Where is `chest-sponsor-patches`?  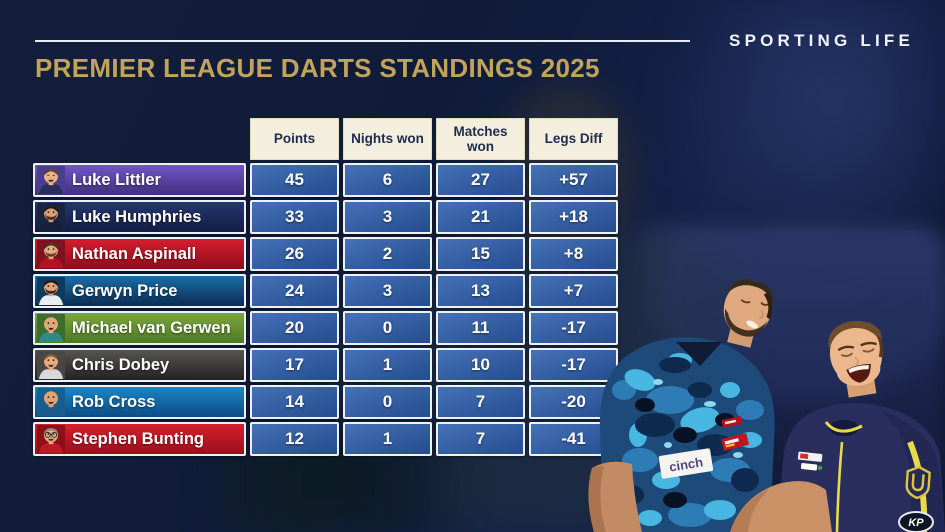
chest-sponsor-patches is located at coordinates (810, 461).